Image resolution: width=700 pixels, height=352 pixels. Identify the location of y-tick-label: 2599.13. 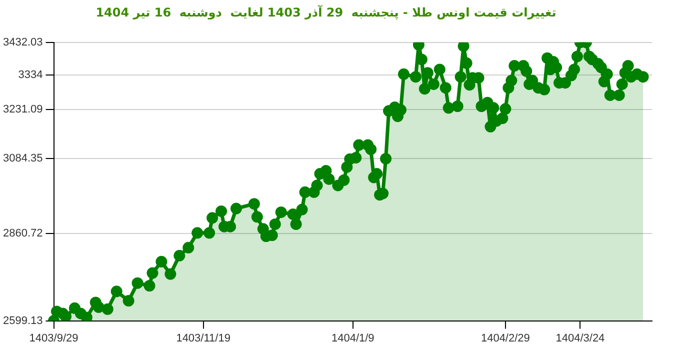
(22, 320).